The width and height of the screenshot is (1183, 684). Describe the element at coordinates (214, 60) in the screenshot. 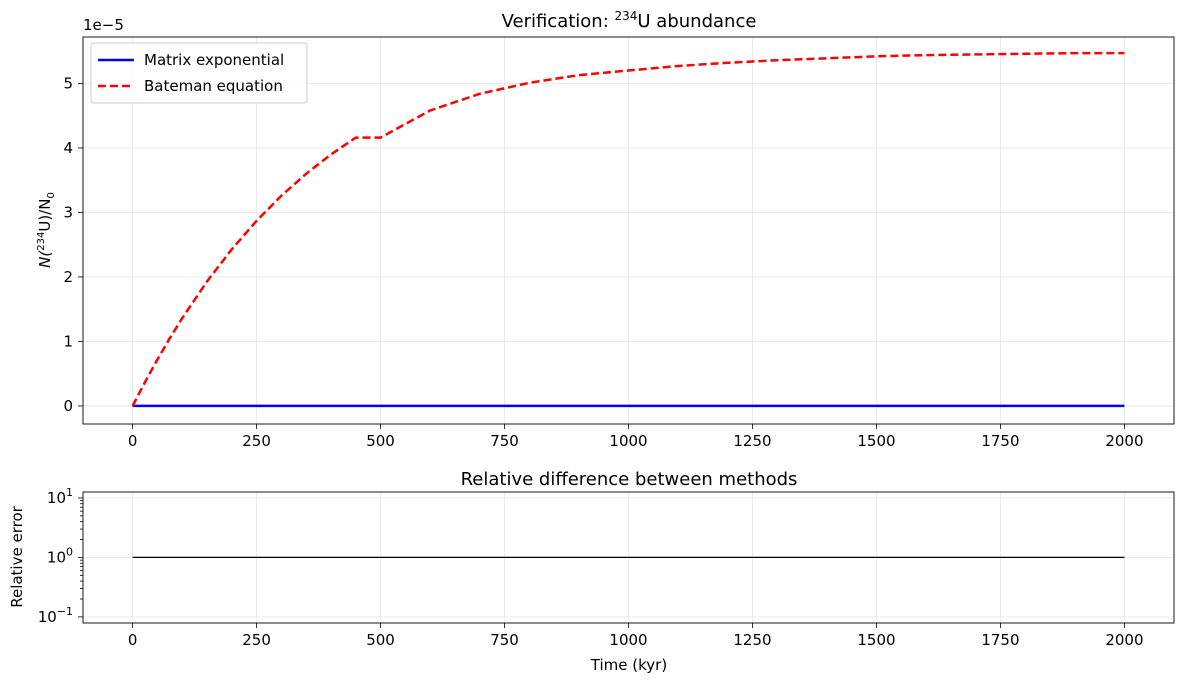

I see `legend-label-matrix-exponential: Matrix exponential` at that location.